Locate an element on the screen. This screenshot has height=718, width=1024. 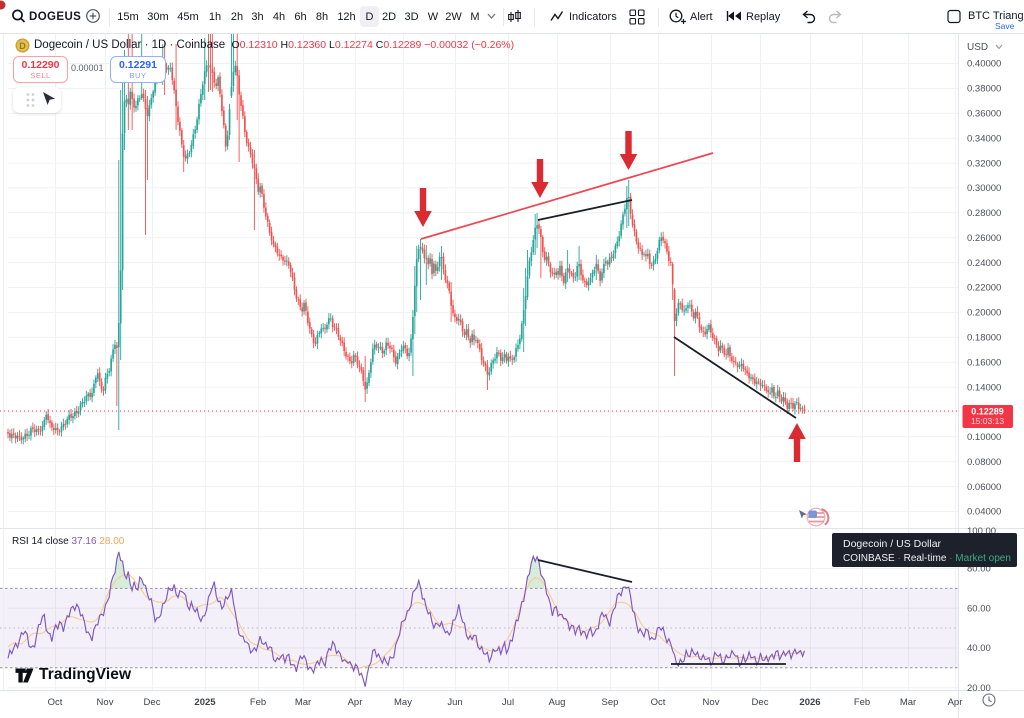
svg-text: 1h is located at coordinates (215, 17).